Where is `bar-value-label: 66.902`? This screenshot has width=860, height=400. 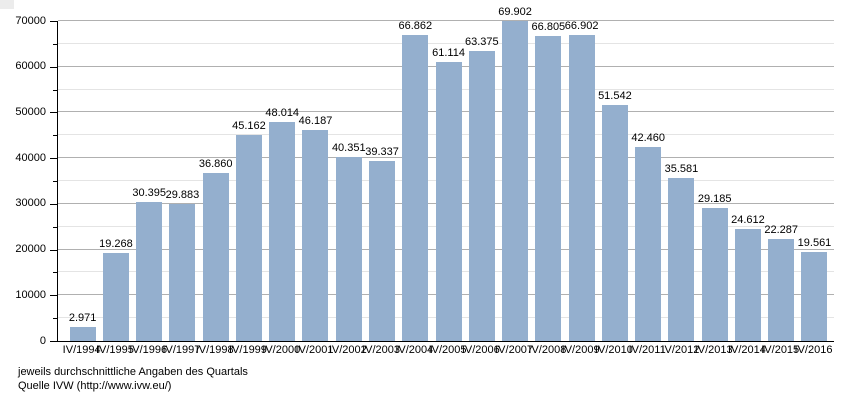
bar-value-label: 66.902 is located at coordinates (581, 26).